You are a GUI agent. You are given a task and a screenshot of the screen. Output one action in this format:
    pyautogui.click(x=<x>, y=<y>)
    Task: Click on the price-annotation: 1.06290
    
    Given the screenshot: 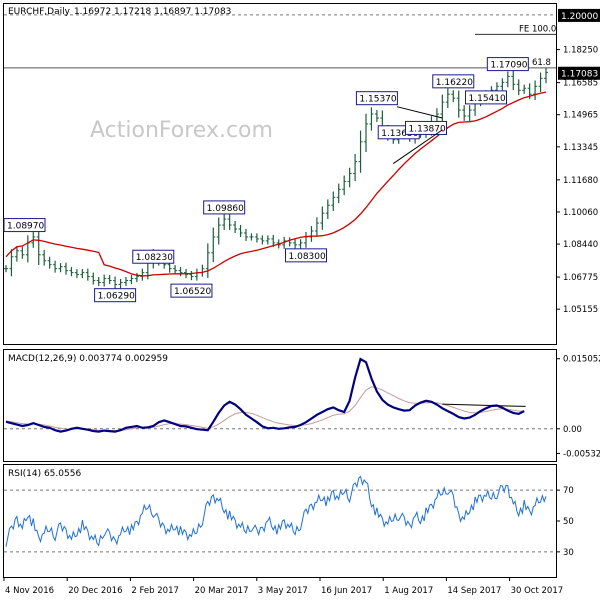 What is the action you would take?
    pyautogui.click(x=115, y=295)
    